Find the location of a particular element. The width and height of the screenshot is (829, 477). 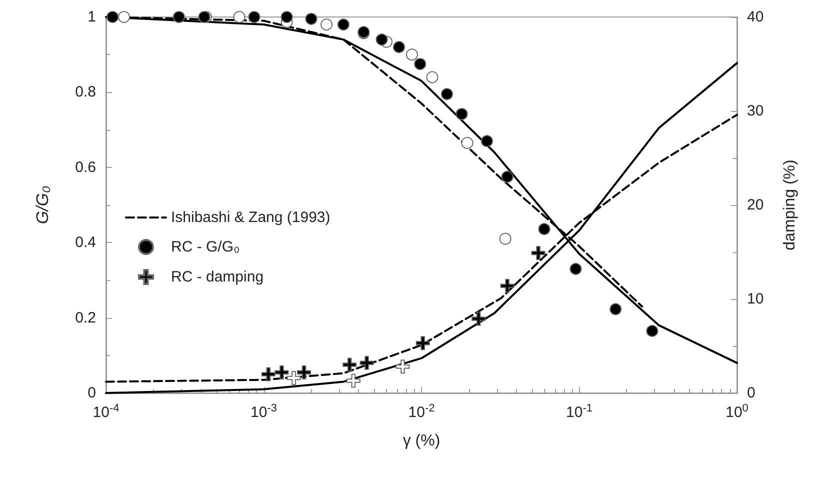

y2-tick-label: 10 is located at coordinates (755, 299).